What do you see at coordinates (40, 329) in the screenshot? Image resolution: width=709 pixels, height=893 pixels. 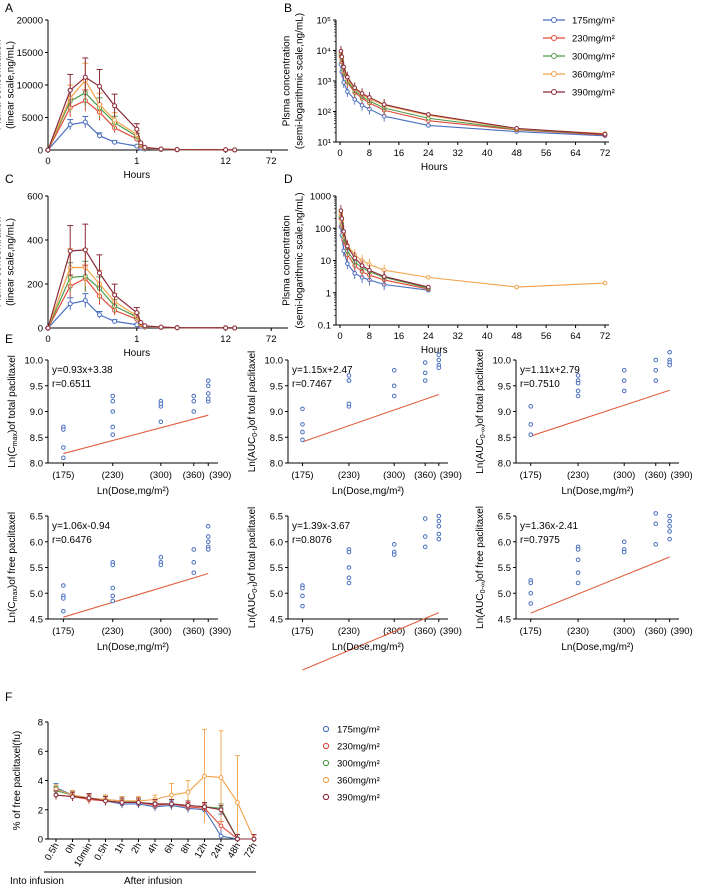 I see `panel-C-ytick-label: 0` at bounding box center [40, 329].